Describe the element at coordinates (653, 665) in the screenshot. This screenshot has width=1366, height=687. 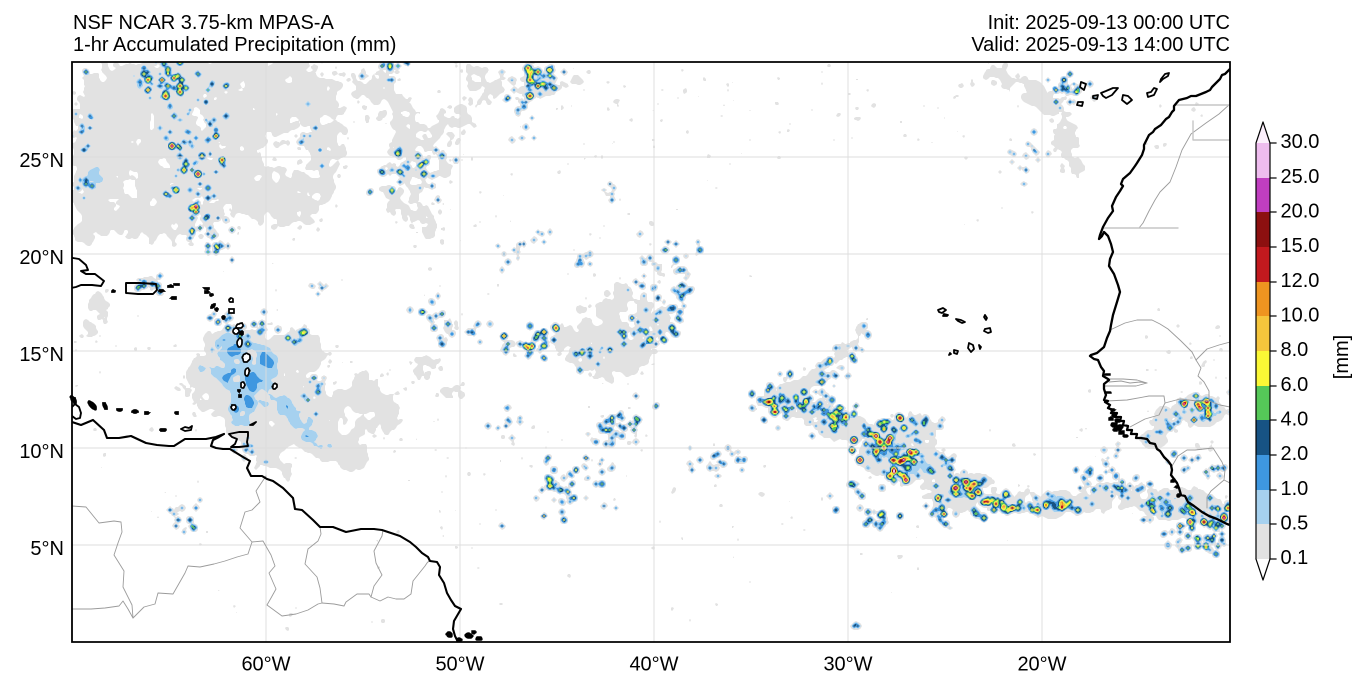
I see `svg-text: 40°W` at that location.